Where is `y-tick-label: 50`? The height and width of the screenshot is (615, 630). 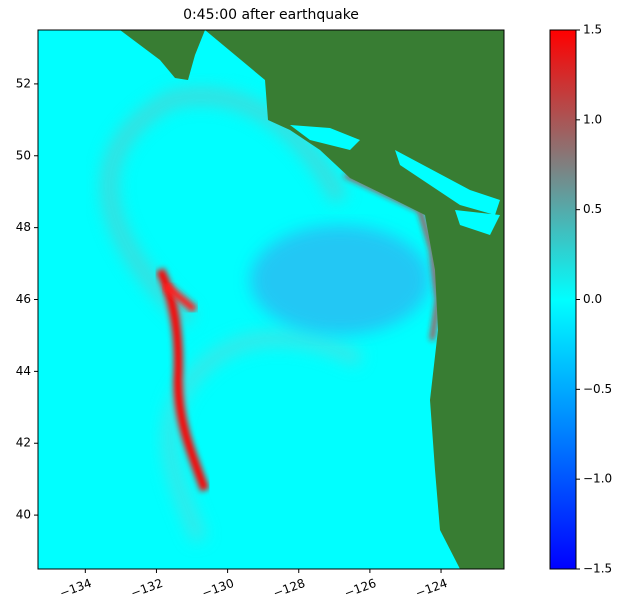
y-tick-label: 50 is located at coordinates (23, 155).